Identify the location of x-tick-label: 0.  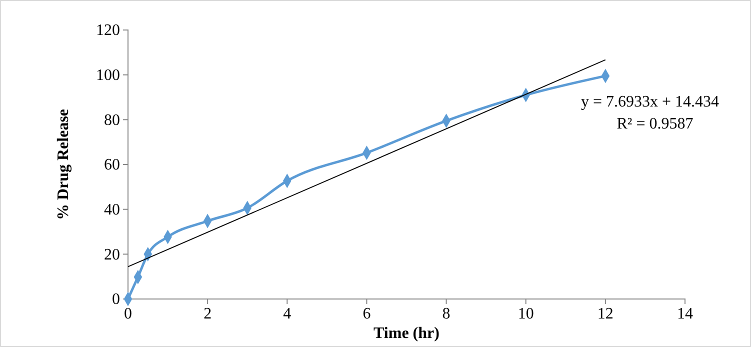
(128, 313).